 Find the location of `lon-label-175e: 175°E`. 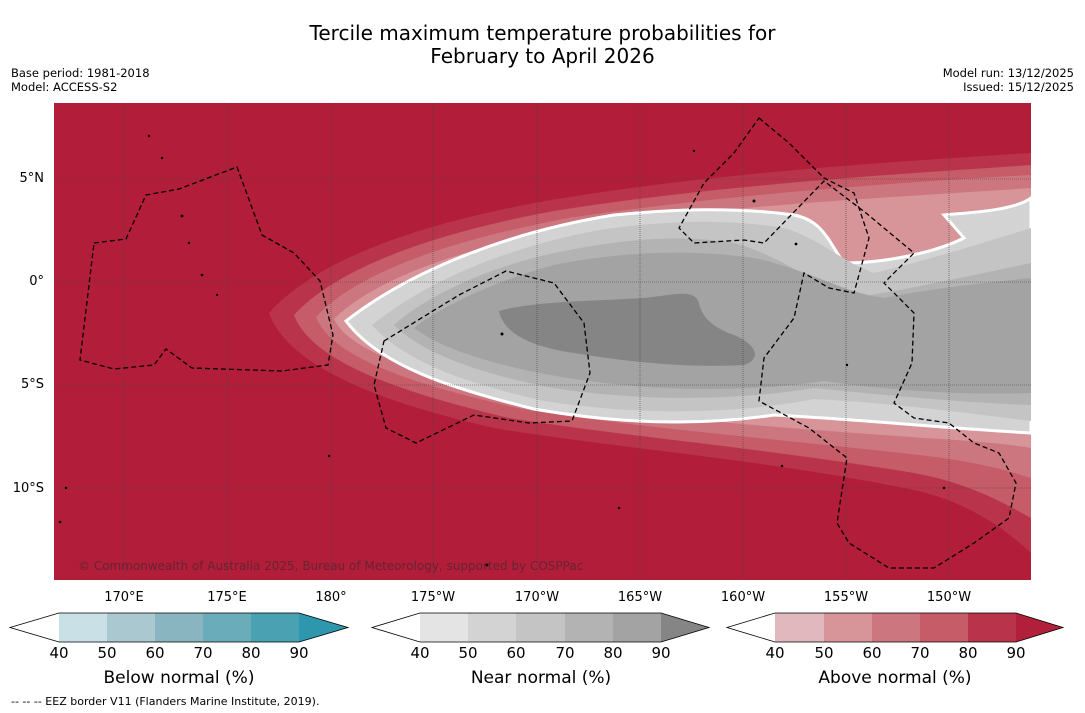

lon-label-175e: 175°E is located at coordinates (227, 597).